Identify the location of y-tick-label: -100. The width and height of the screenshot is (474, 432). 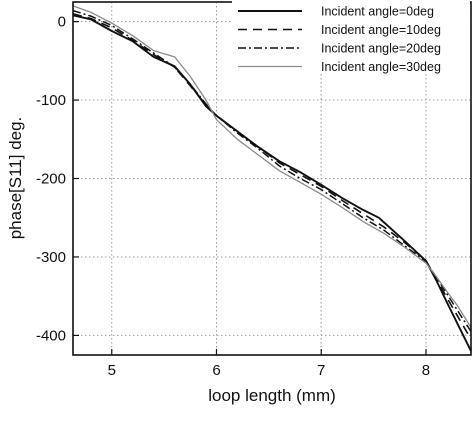
(51, 100).